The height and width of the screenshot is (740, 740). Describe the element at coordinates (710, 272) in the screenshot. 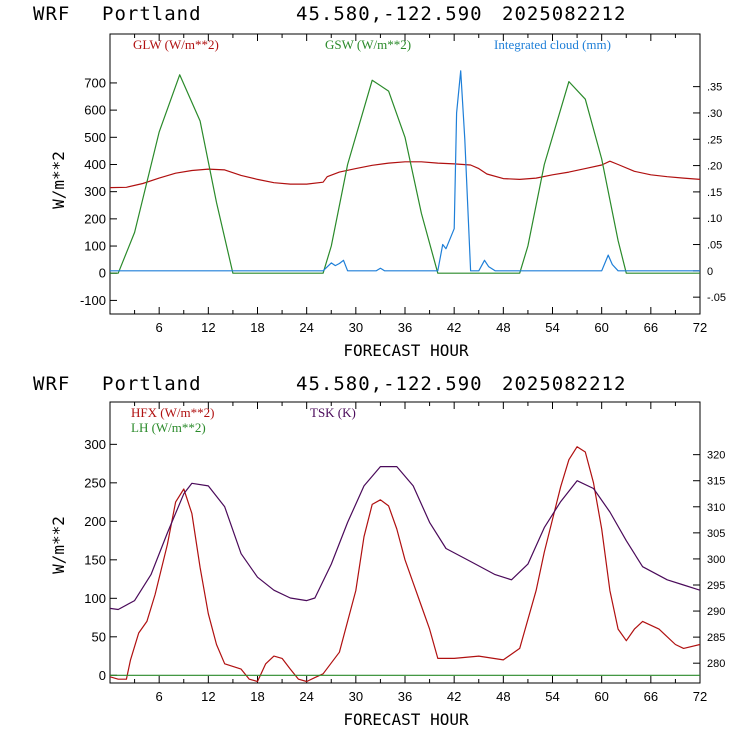

I see `y2-tick-label: 0` at that location.